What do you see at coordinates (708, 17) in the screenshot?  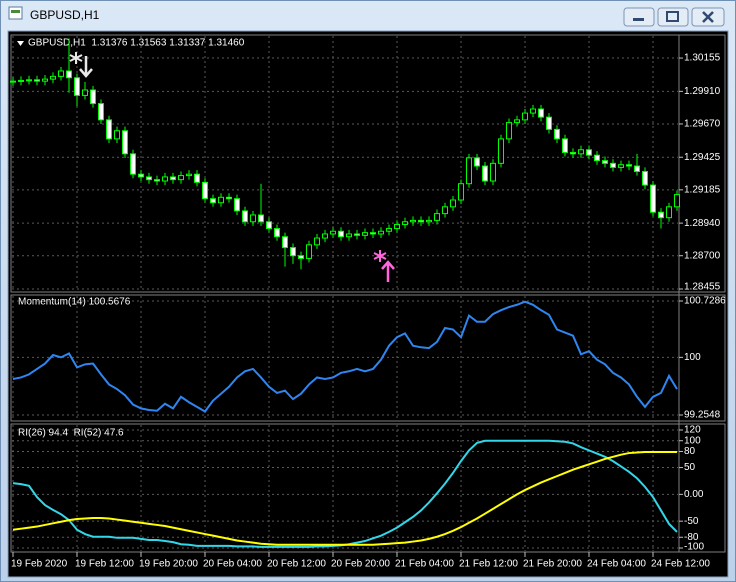 I see `close-glyph` at bounding box center [708, 17].